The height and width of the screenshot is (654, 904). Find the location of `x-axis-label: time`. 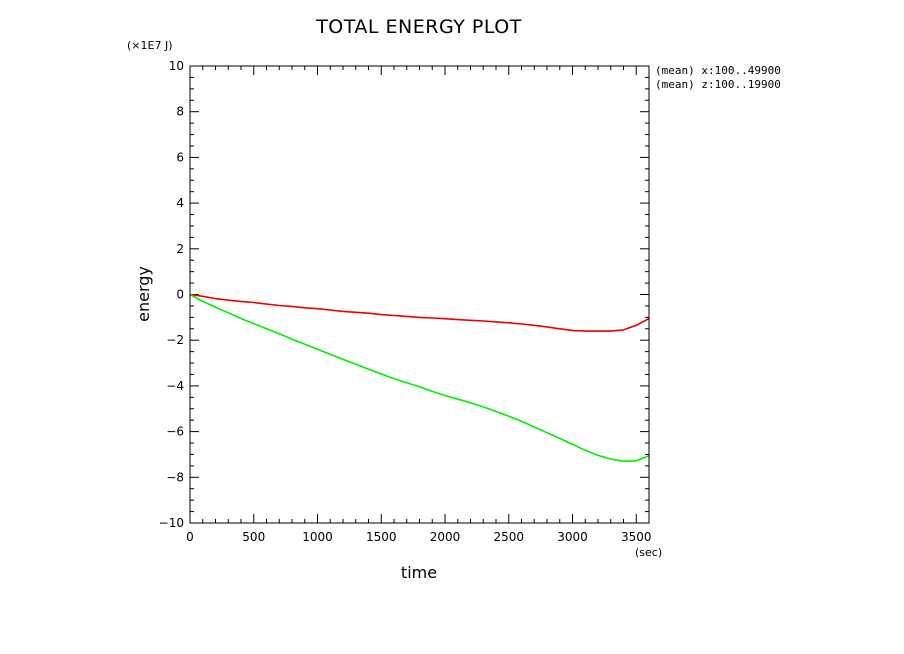

x-axis-label: time is located at coordinates (419, 572).